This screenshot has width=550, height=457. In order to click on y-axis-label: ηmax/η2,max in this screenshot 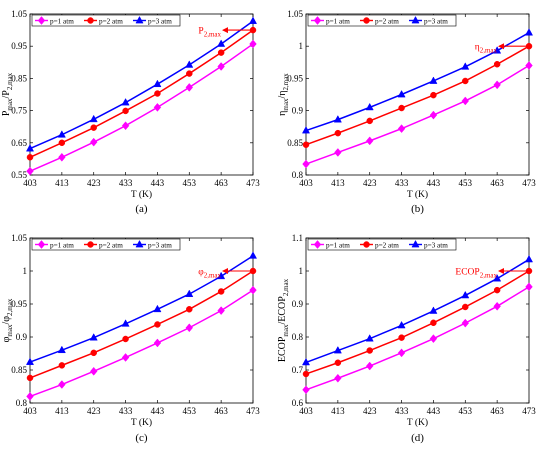, I will do `click(283, 94)`.